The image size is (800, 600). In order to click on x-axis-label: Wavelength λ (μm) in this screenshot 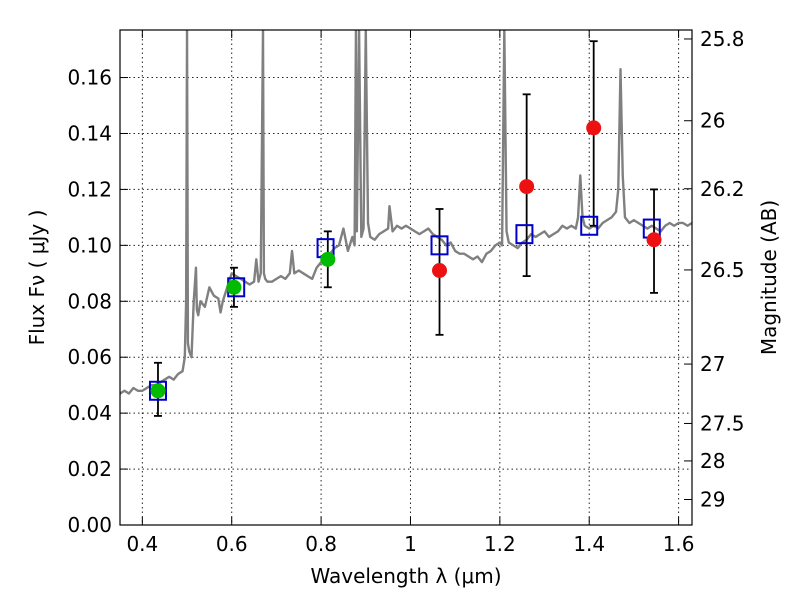, I will do `click(405, 576)`.